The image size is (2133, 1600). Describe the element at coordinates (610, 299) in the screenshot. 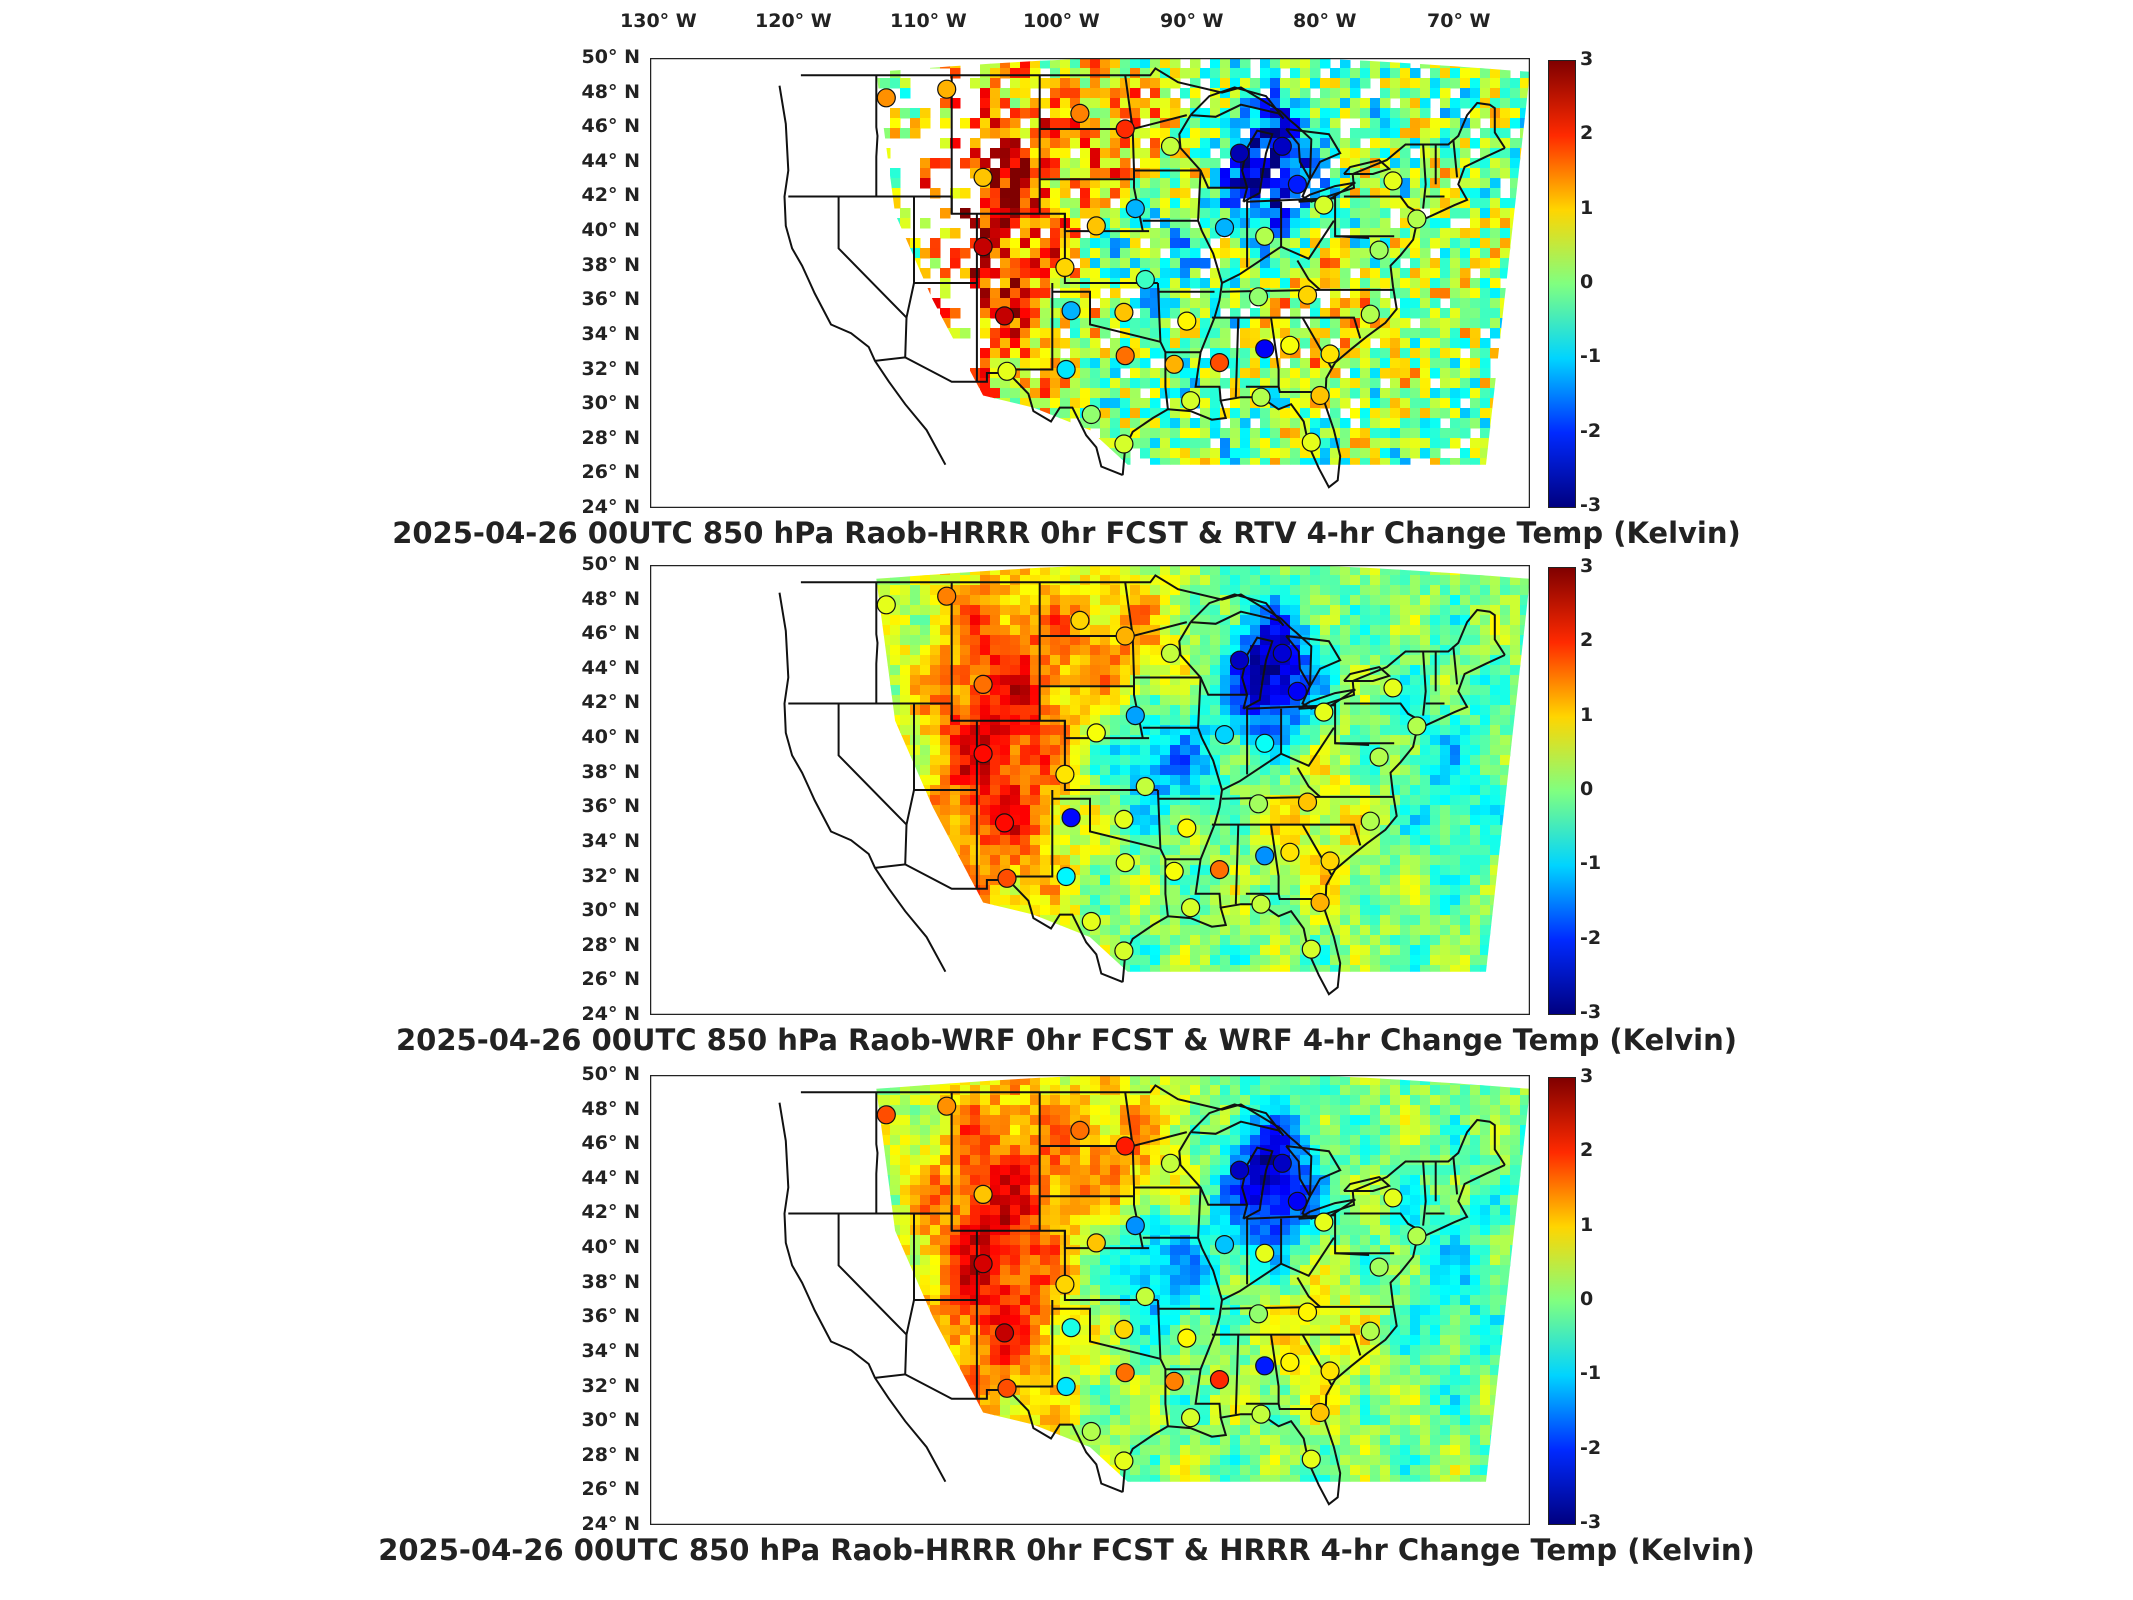

I see `lat-label: 36° N` at that location.